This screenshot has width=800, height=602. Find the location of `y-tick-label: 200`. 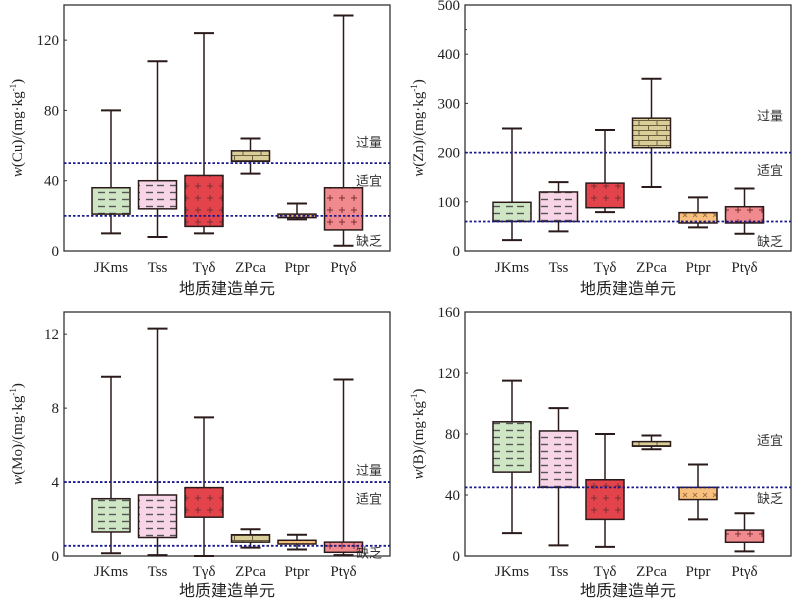

y-tick-label: 200 is located at coordinates (449, 154).